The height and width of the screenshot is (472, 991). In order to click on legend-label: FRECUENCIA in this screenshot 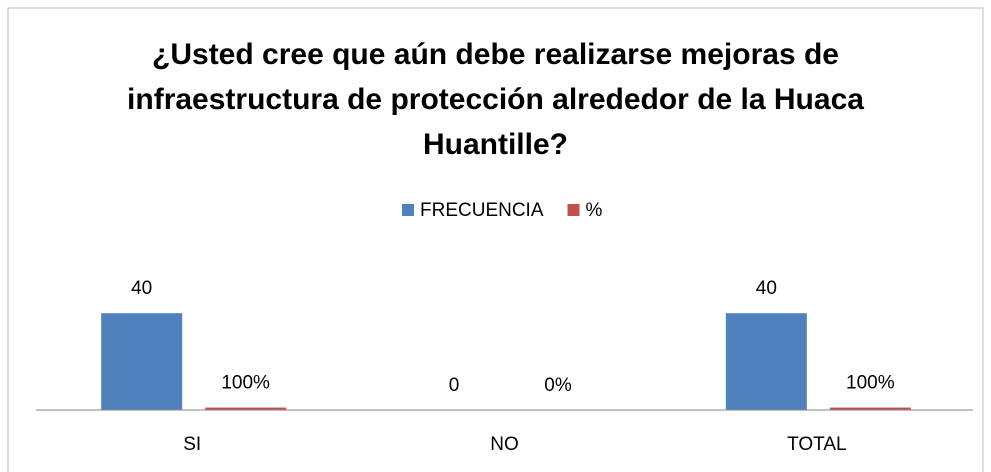, I will do `click(482, 210)`.